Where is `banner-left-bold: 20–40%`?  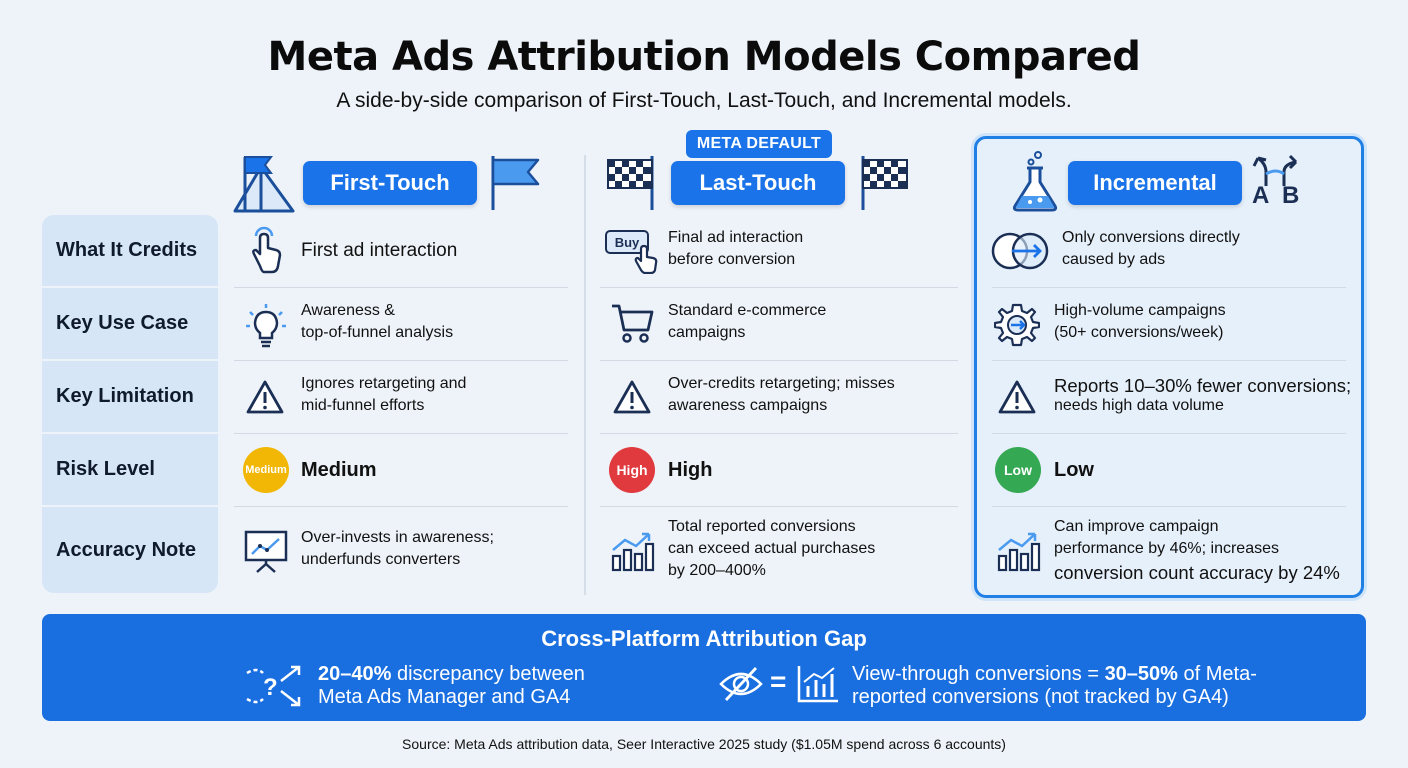
banner-left-bold: 20–40% is located at coordinates (355, 674).